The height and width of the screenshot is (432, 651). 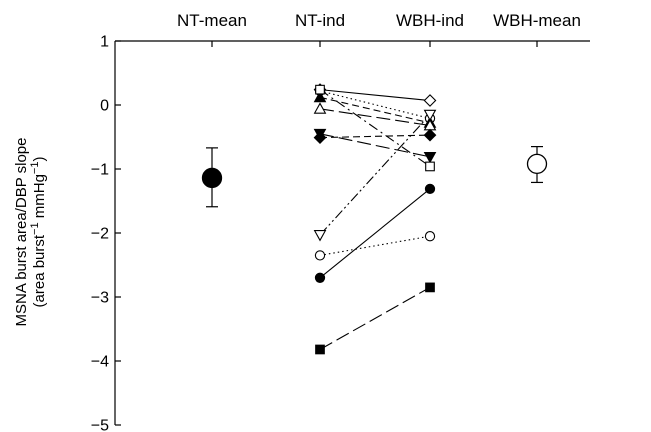 What do you see at coordinates (430, 20) in the screenshot?
I see `category-label: WBH-ind` at bounding box center [430, 20].